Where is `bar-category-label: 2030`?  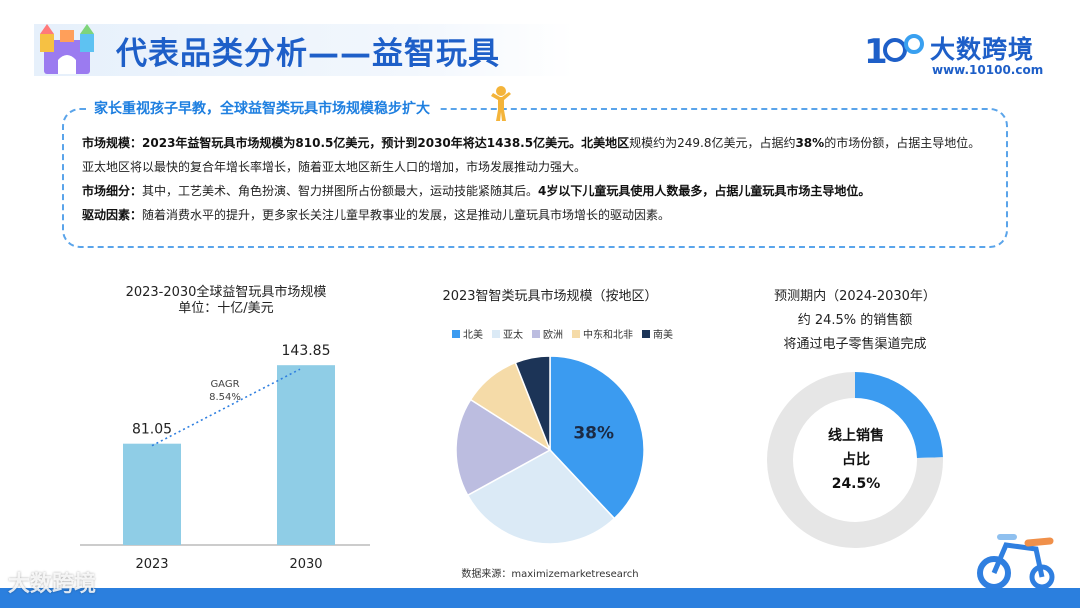
bar-category-label: 2030 is located at coordinates (305, 564).